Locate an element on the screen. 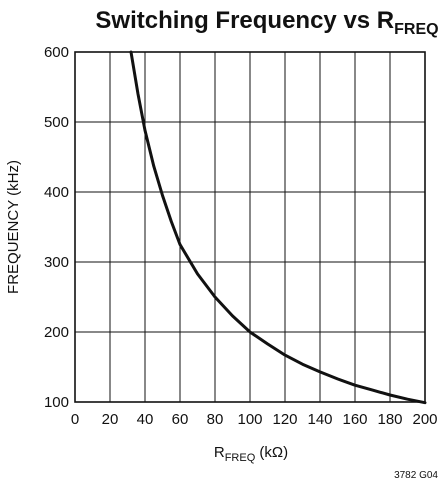 The height and width of the screenshot is (484, 442). x-tick-label: 0 is located at coordinates (75, 419).